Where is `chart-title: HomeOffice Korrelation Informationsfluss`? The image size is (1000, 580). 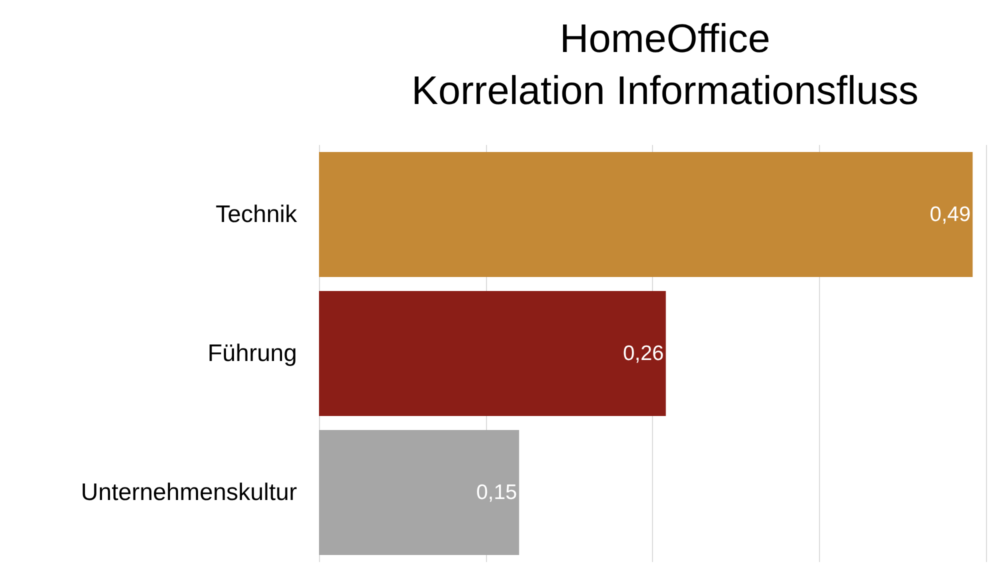
chart-title: HomeOffice Korrelation Informationsfluss is located at coordinates (665, 65).